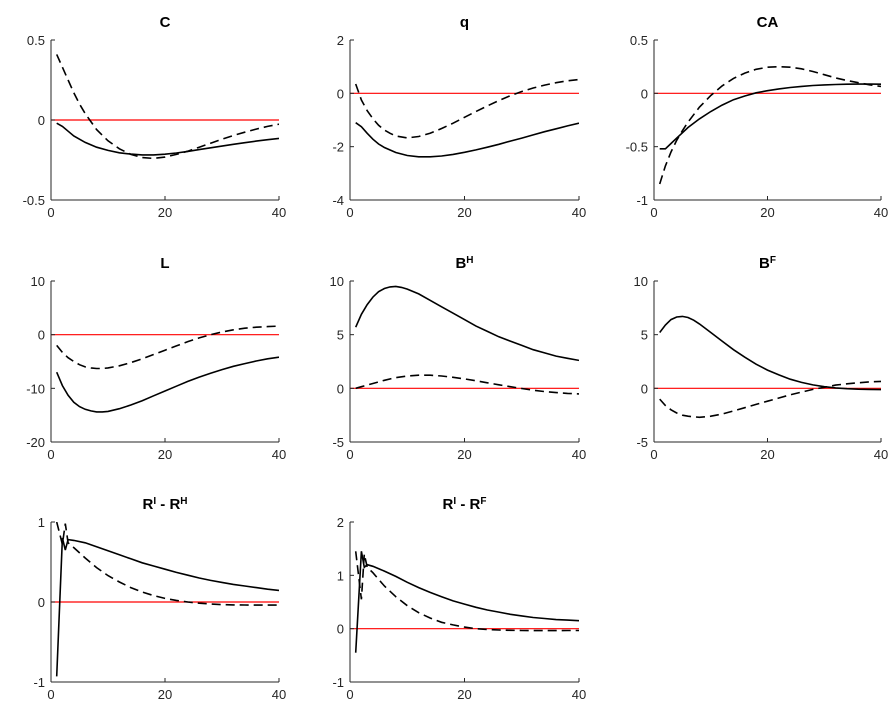 Image resolution: width=894 pixels, height=712 pixels. Describe the element at coordinates (35, 442) in the screenshot. I see `y-tick-label: -20` at that location.